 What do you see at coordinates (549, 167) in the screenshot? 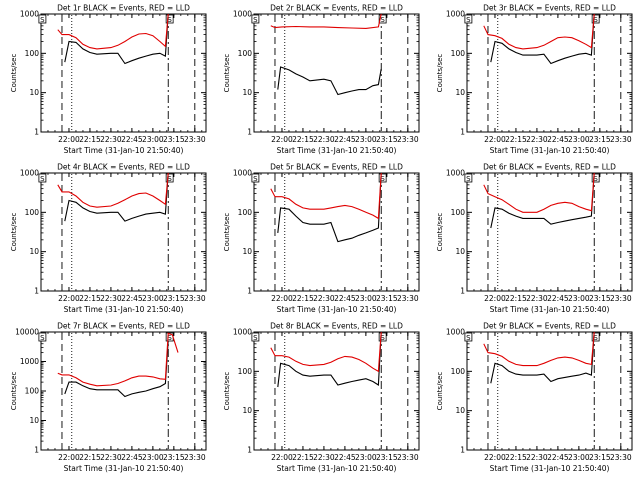
I see `chart-title: Det 6r BLACK = Events, RED = LLD` at bounding box center [549, 167].